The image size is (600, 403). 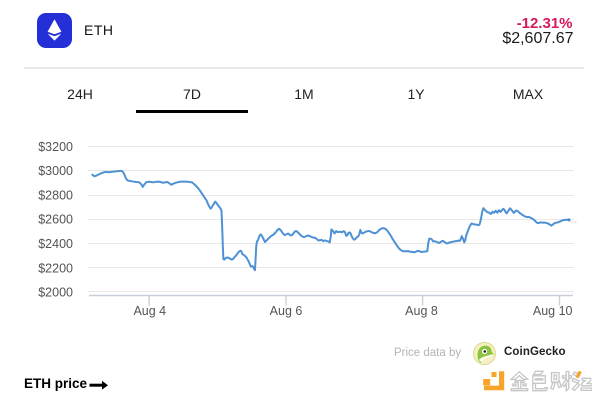 What do you see at coordinates (55, 147) in the screenshot?
I see `svg-text: $3200` at bounding box center [55, 147].